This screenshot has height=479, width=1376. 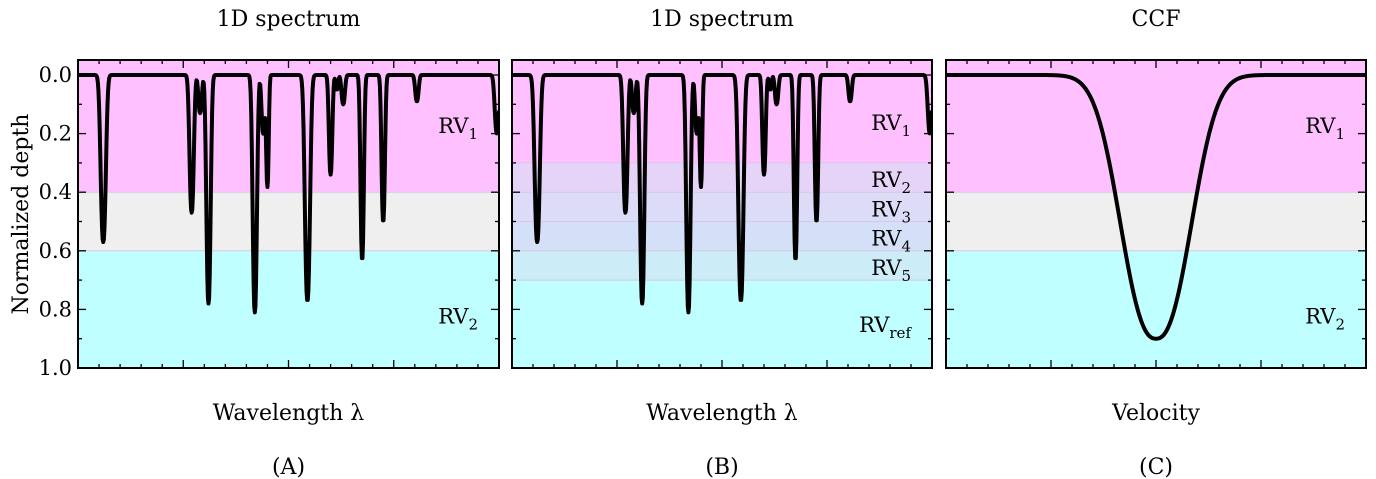 I want to click on y-tick-label: 0.0, so click(x=55, y=75).